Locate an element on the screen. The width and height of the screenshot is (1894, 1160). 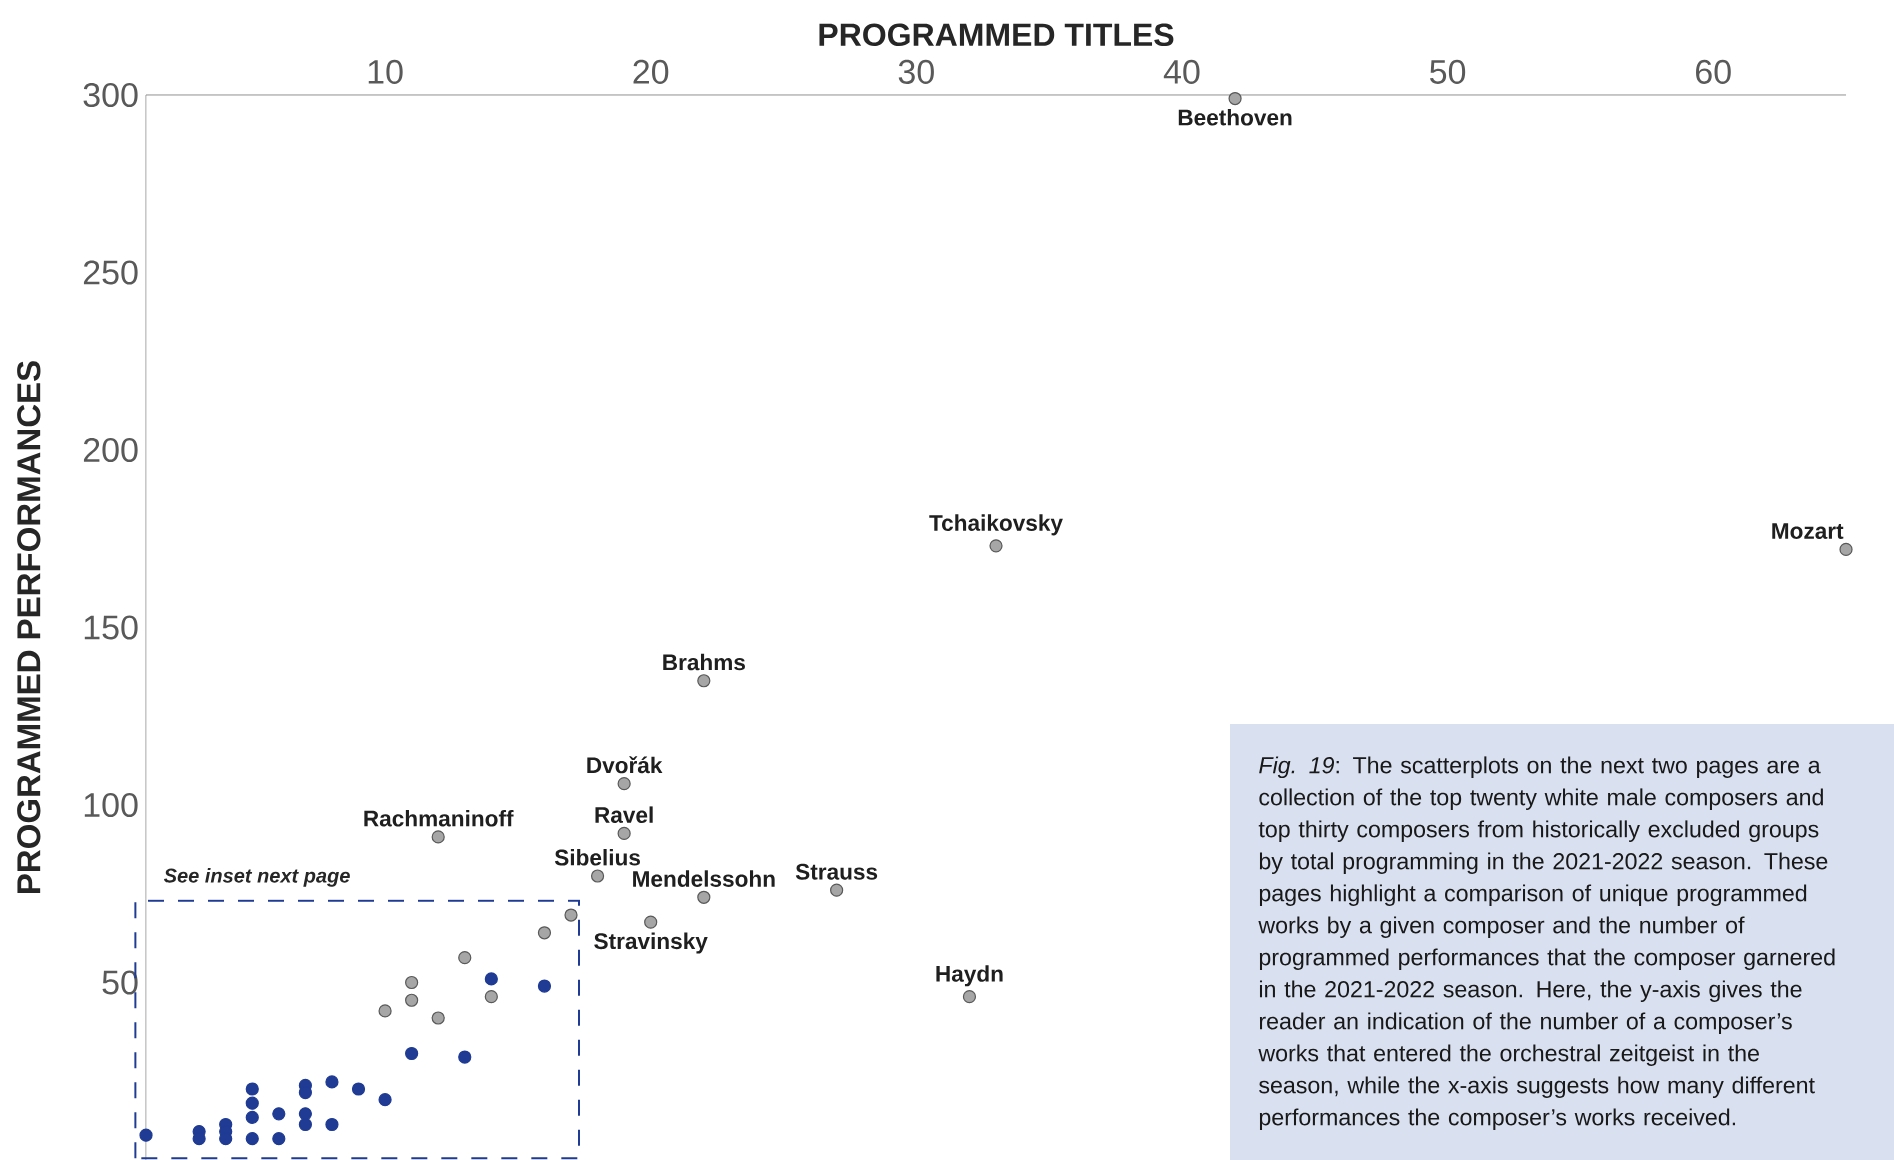
y-tick-label: 200 is located at coordinates (110, 450).